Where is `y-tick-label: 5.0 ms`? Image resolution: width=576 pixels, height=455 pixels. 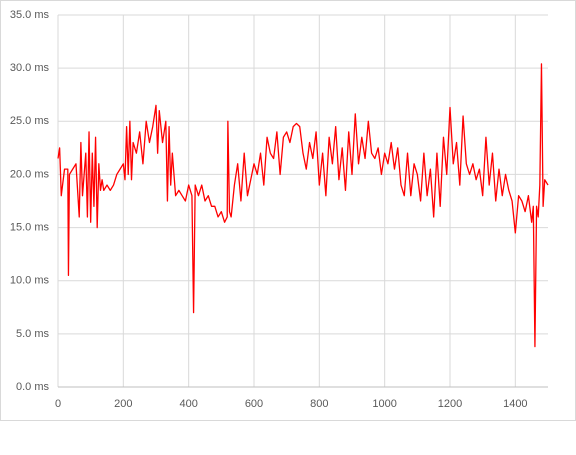
y-tick-label: 5.0 ms is located at coordinates (33, 334).